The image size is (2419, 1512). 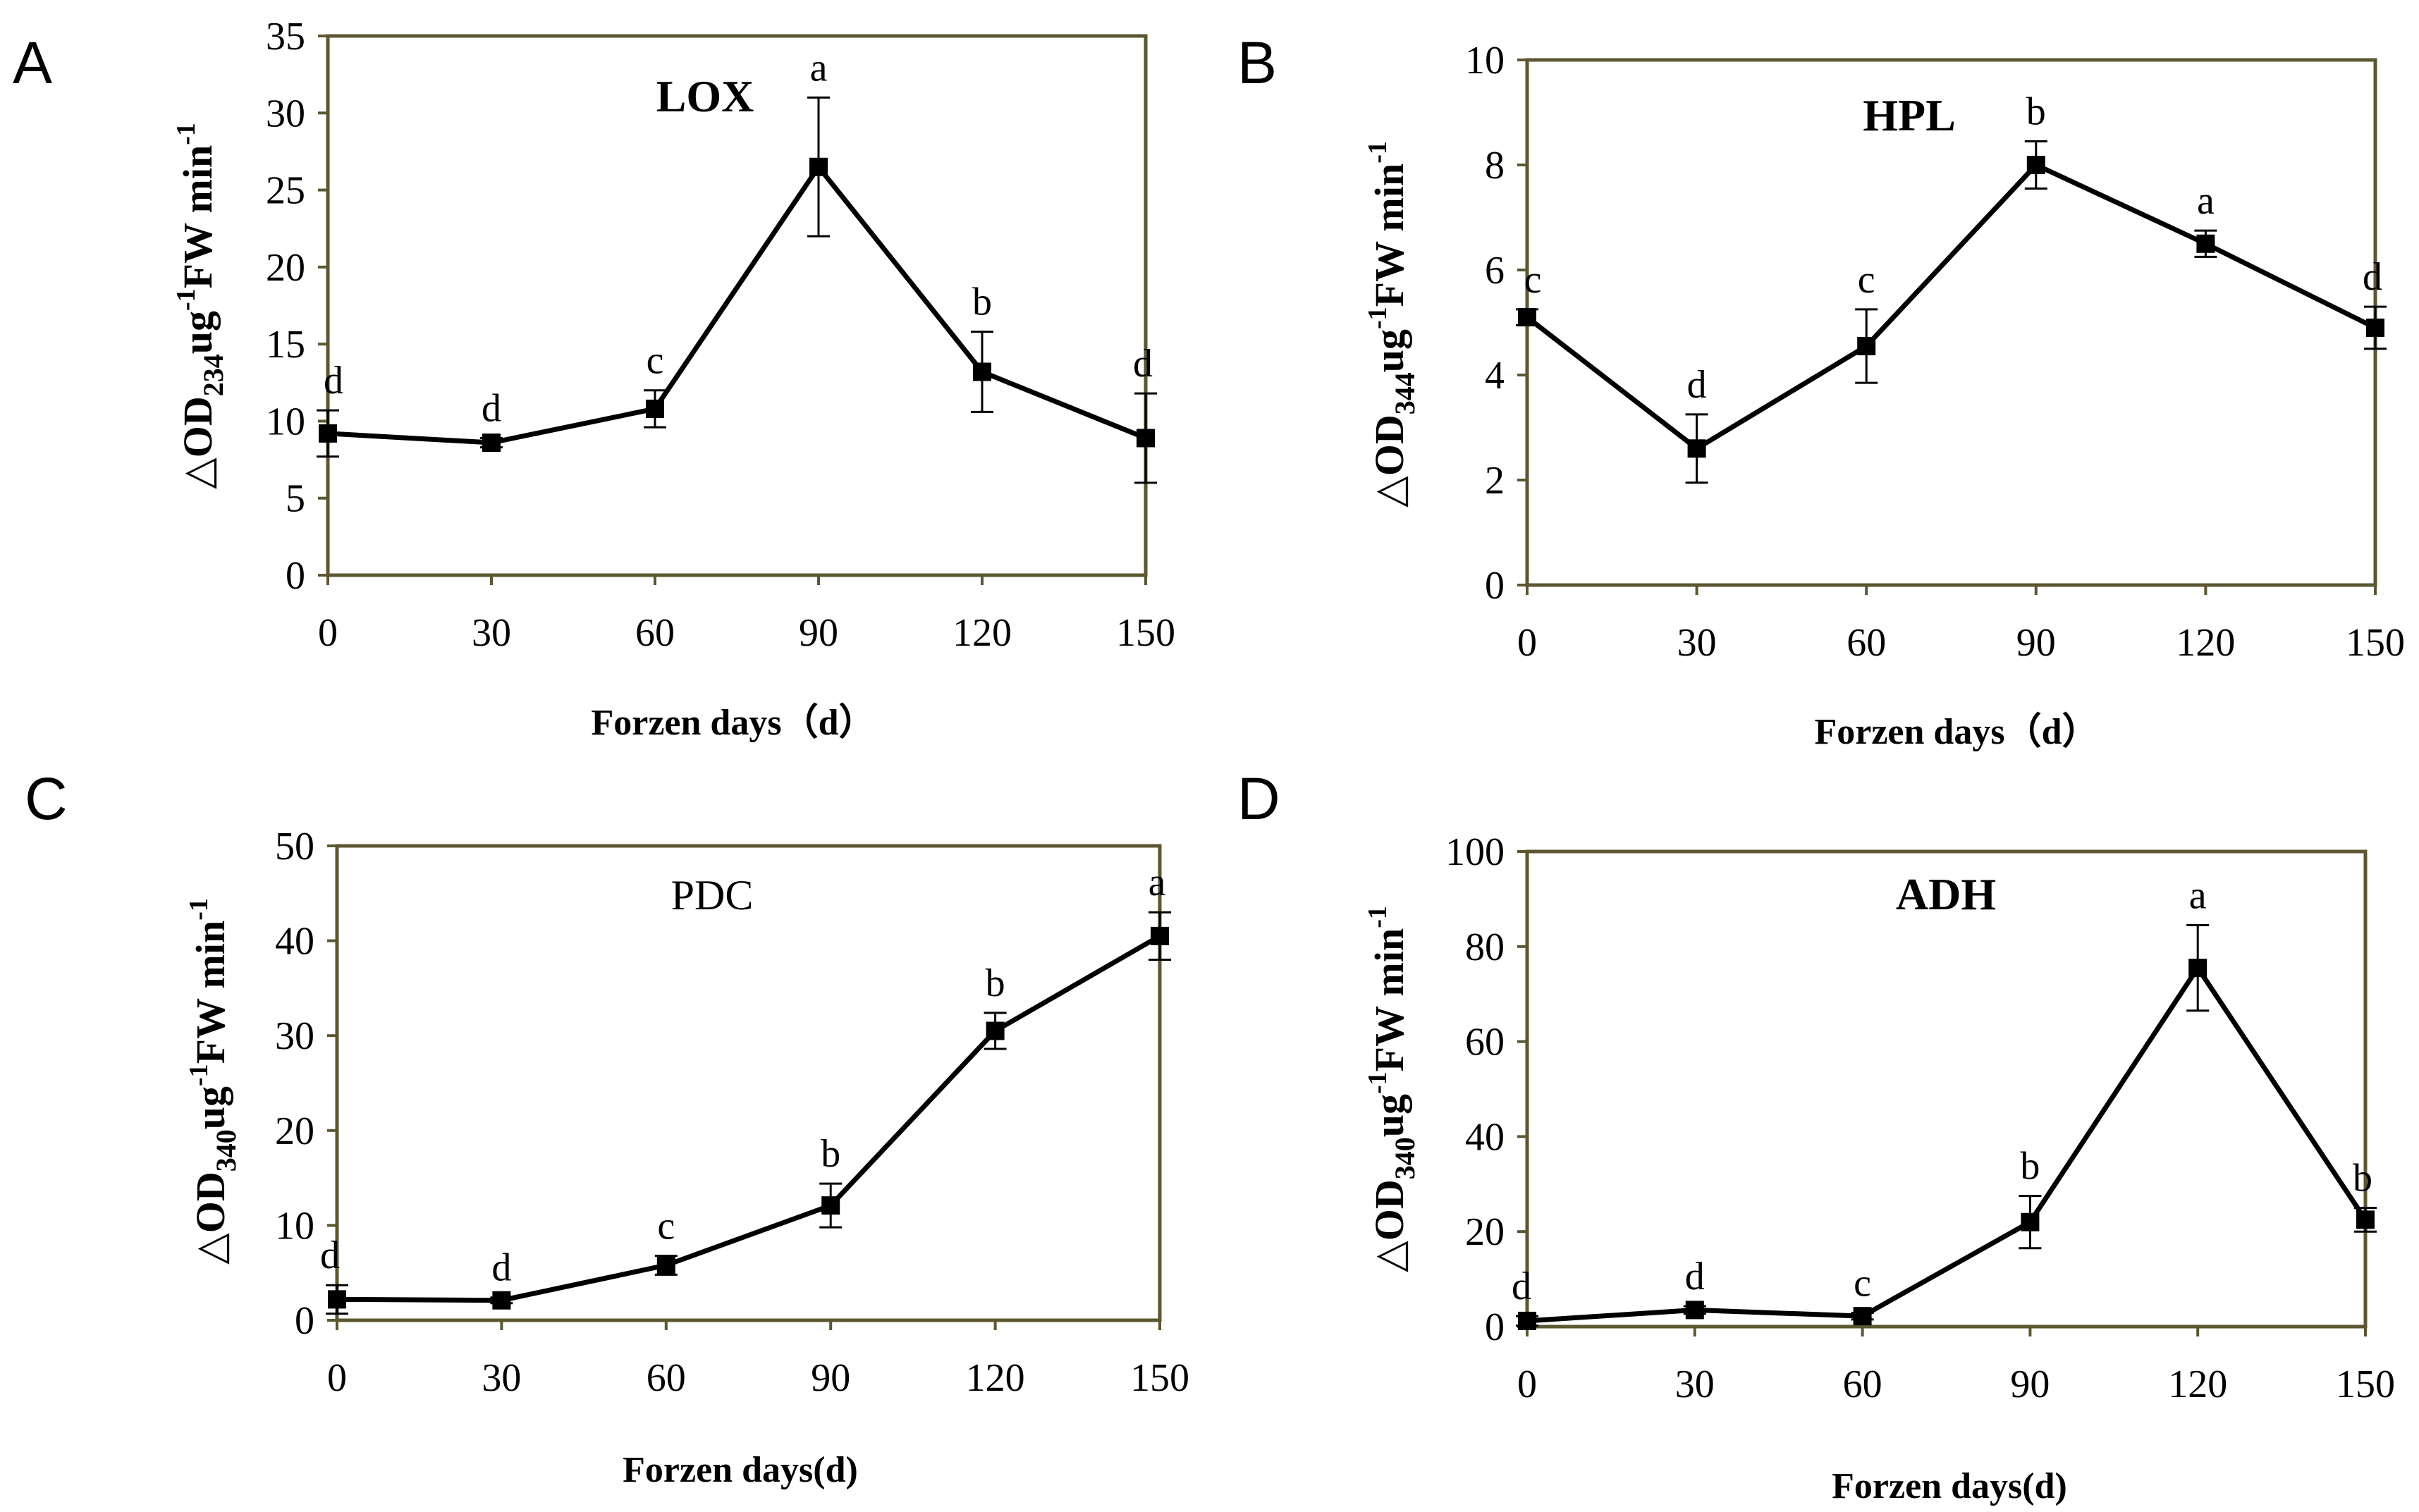 What do you see at coordinates (1495, 376) in the screenshot?
I see `y-tick-label: 4` at bounding box center [1495, 376].